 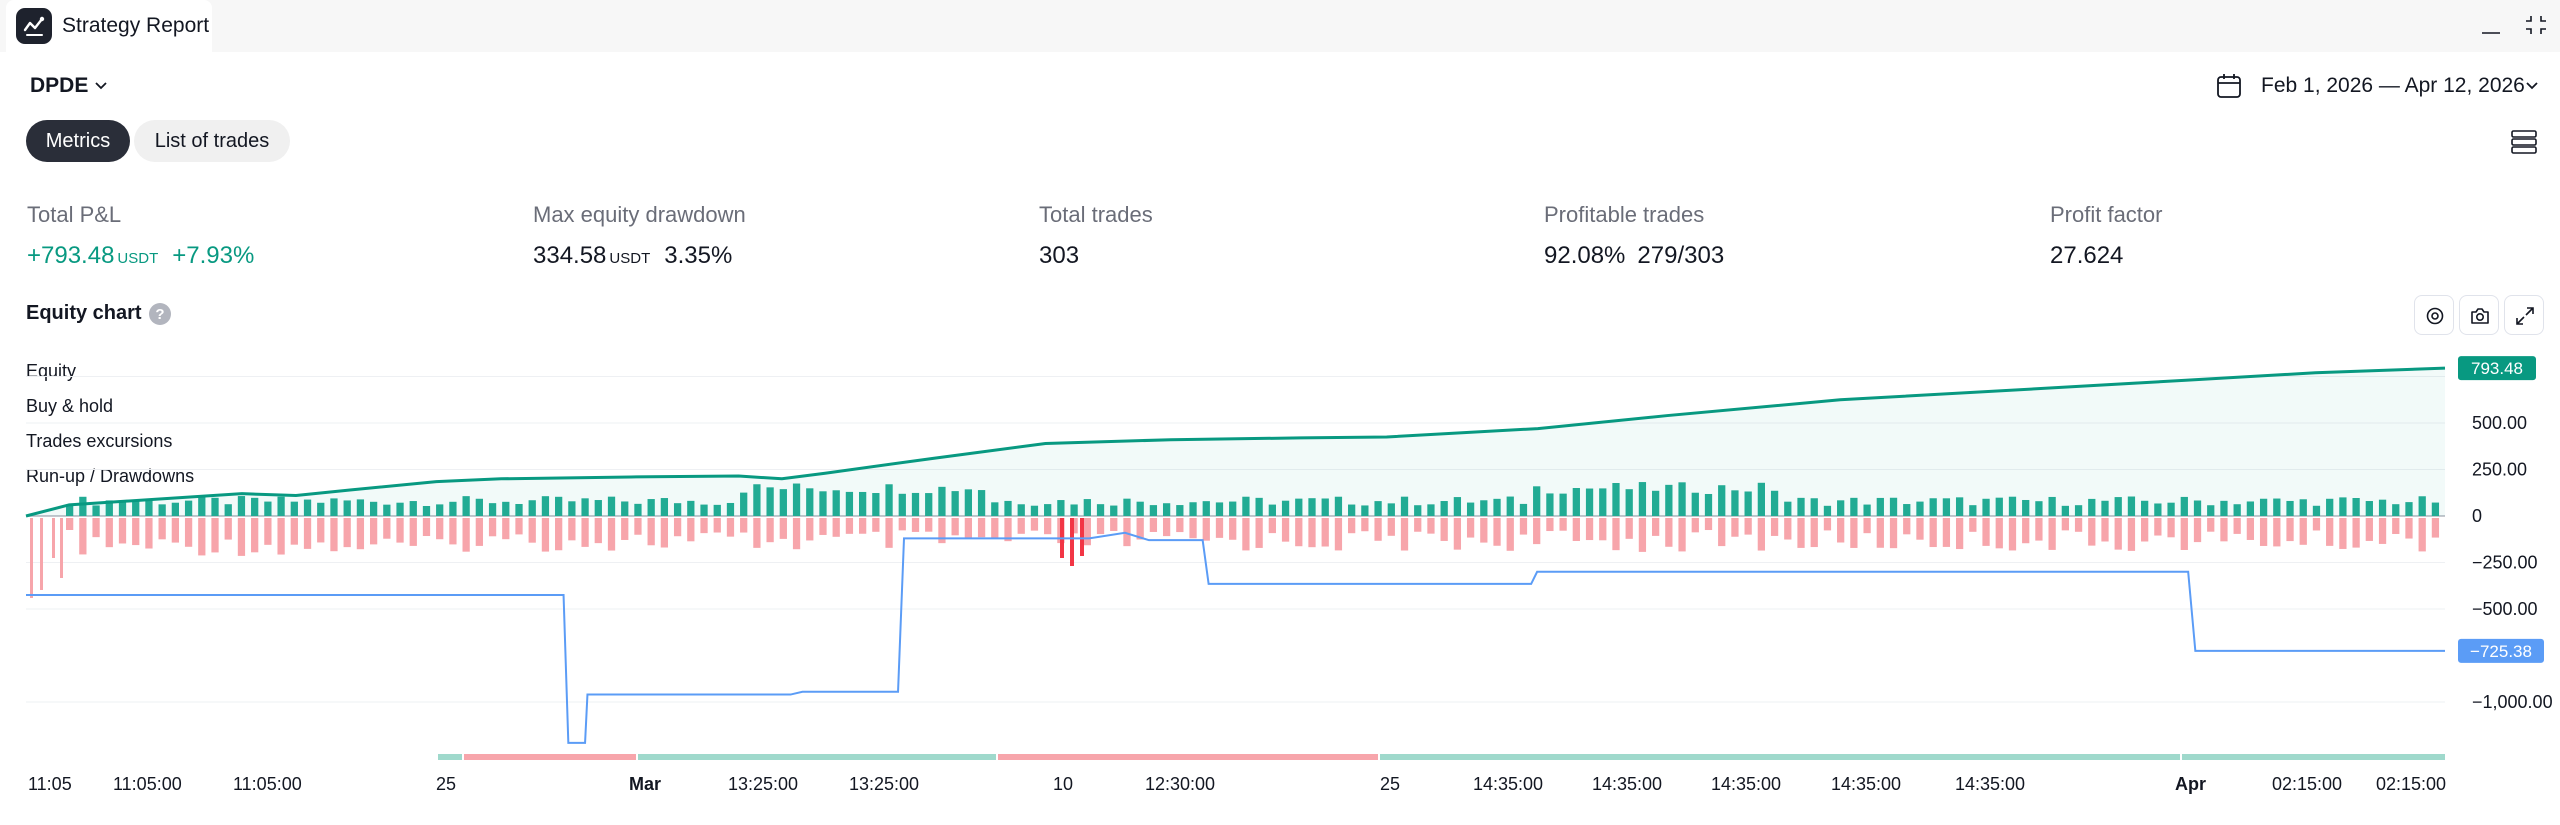 What do you see at coordinates (1634, 236) in the screenshot?
I see `metric-profitable-trades: Profitable trades 92.08% 279/303` at bounding box center [1634, 236].